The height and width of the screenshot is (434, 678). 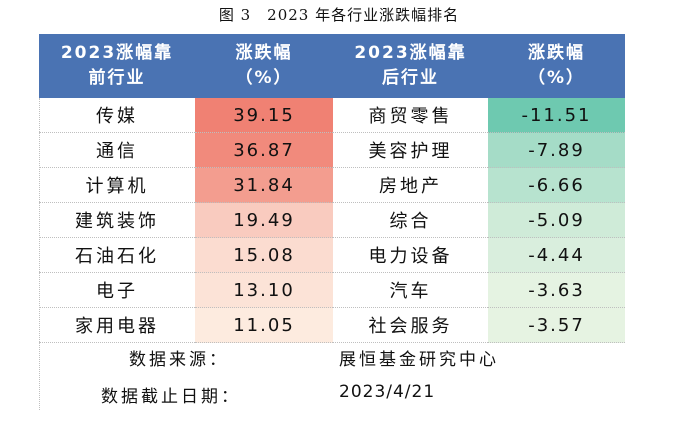 What do you see at coordinates (410, 185) in the screenshot?
I see `bottom-industry-cell: 房地产` at bounding box center [410, 185].